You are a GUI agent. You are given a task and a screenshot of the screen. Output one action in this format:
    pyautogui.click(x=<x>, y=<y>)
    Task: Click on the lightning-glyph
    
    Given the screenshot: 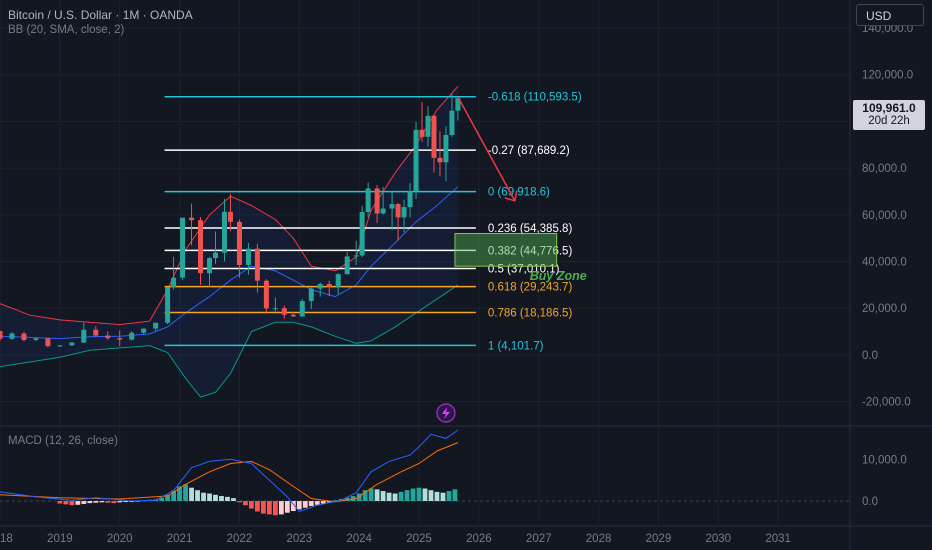 What is the action you would take?
    pyautogui.click(x=445, y=413)
    